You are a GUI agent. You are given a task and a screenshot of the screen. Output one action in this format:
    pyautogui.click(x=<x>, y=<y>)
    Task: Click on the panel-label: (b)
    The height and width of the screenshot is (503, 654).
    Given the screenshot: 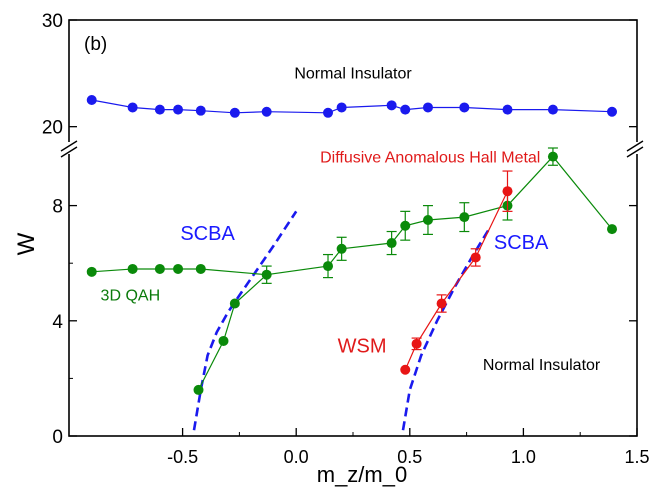 What is the action you would take?
    pyautogui.click(x=95, y=44)
    